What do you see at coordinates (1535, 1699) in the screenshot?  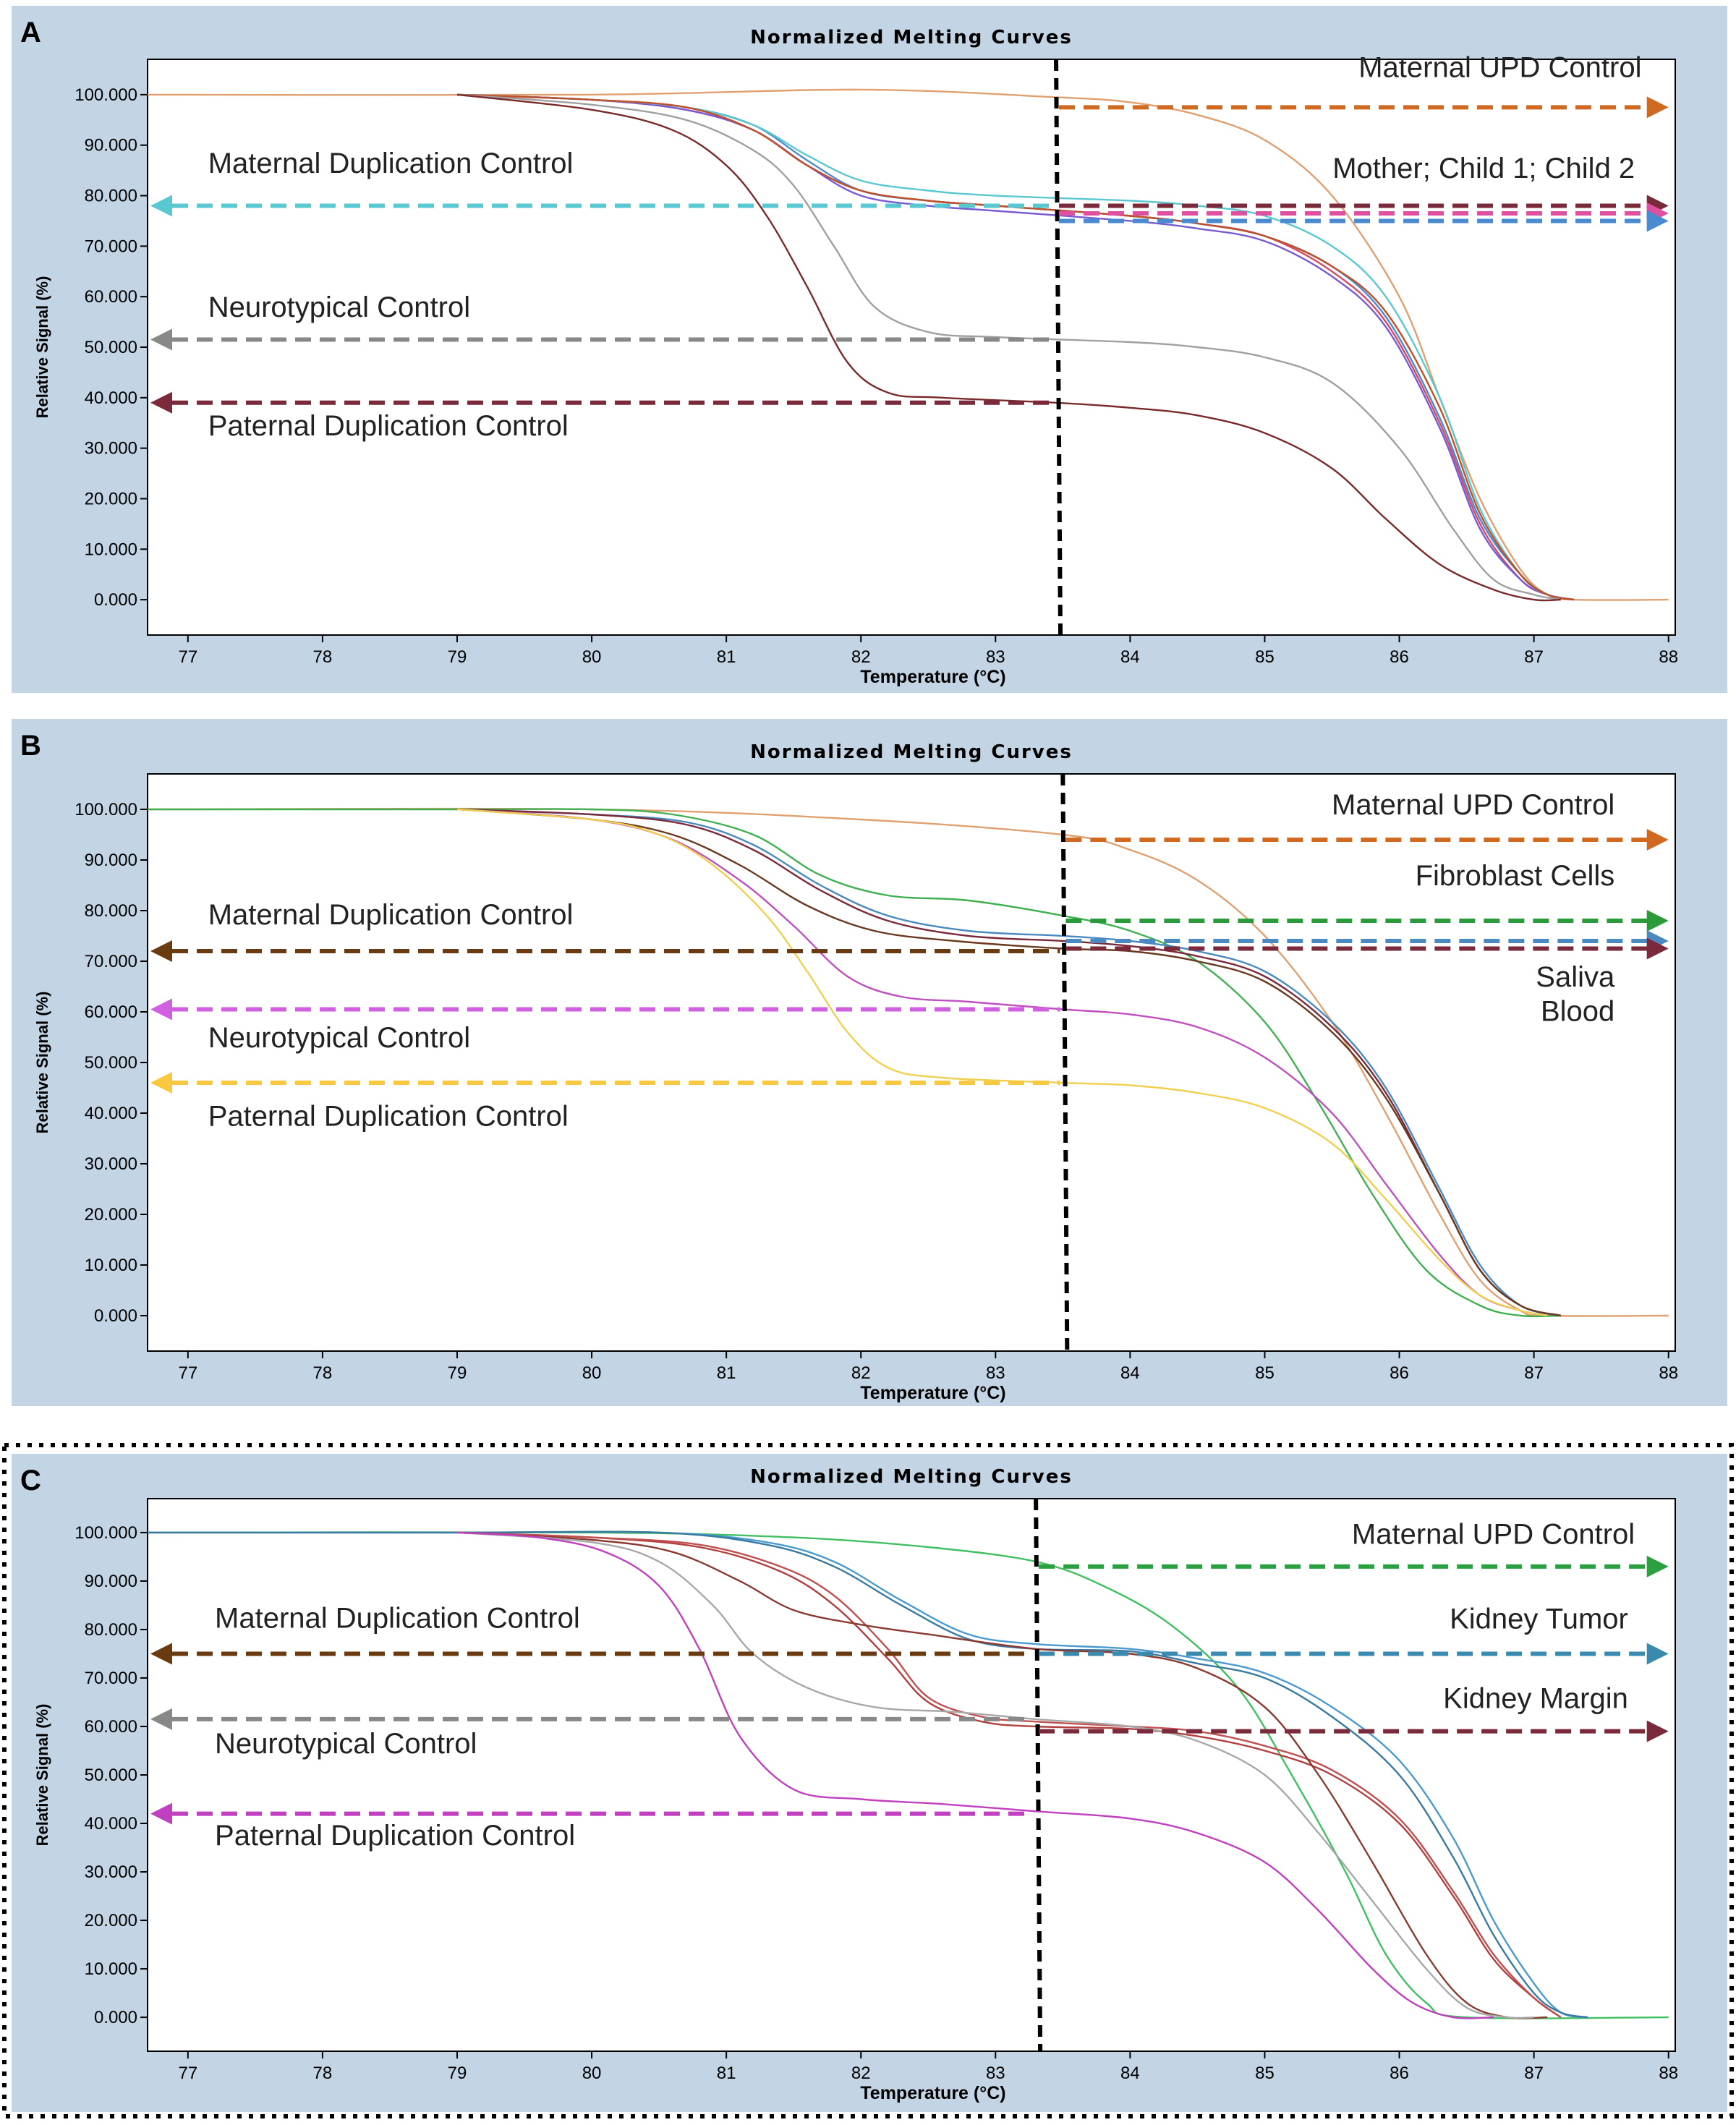 I see `annotation-kidney-margin: Kidney Margin` at bounding box center [1535, 1699].